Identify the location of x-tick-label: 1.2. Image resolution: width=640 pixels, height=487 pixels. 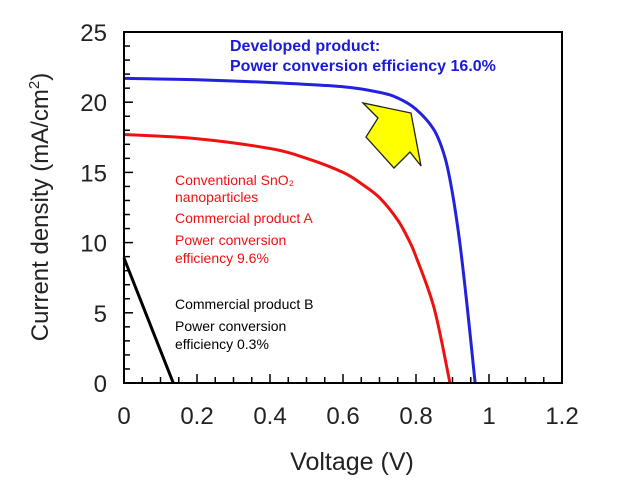
(561, 416).